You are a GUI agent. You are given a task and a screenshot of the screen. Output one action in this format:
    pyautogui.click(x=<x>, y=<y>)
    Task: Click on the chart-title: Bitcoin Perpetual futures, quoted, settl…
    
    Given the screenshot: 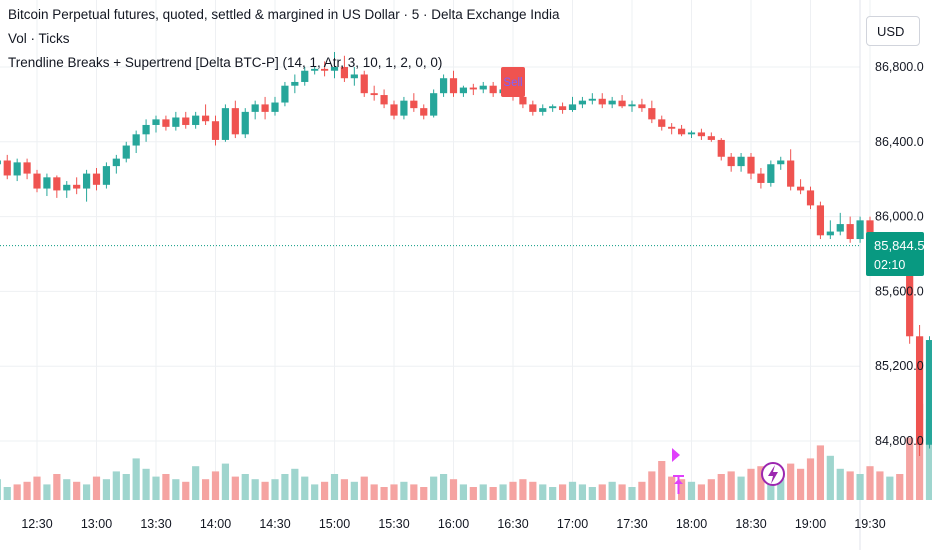 What is the action you would take?
    pyautogui.click(x=284, y=14)
    